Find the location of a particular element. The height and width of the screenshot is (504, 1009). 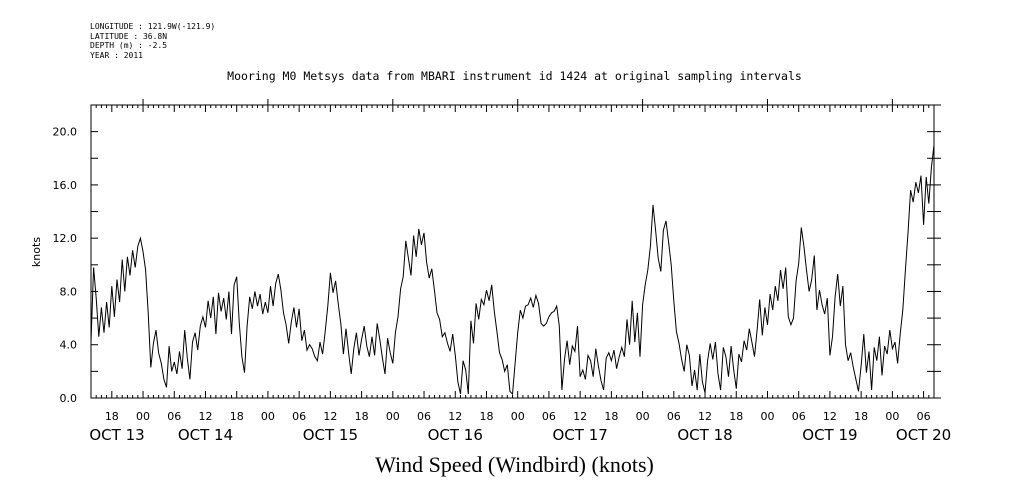

x-day-label: OCT 14 is located at coordinates (205, 435).